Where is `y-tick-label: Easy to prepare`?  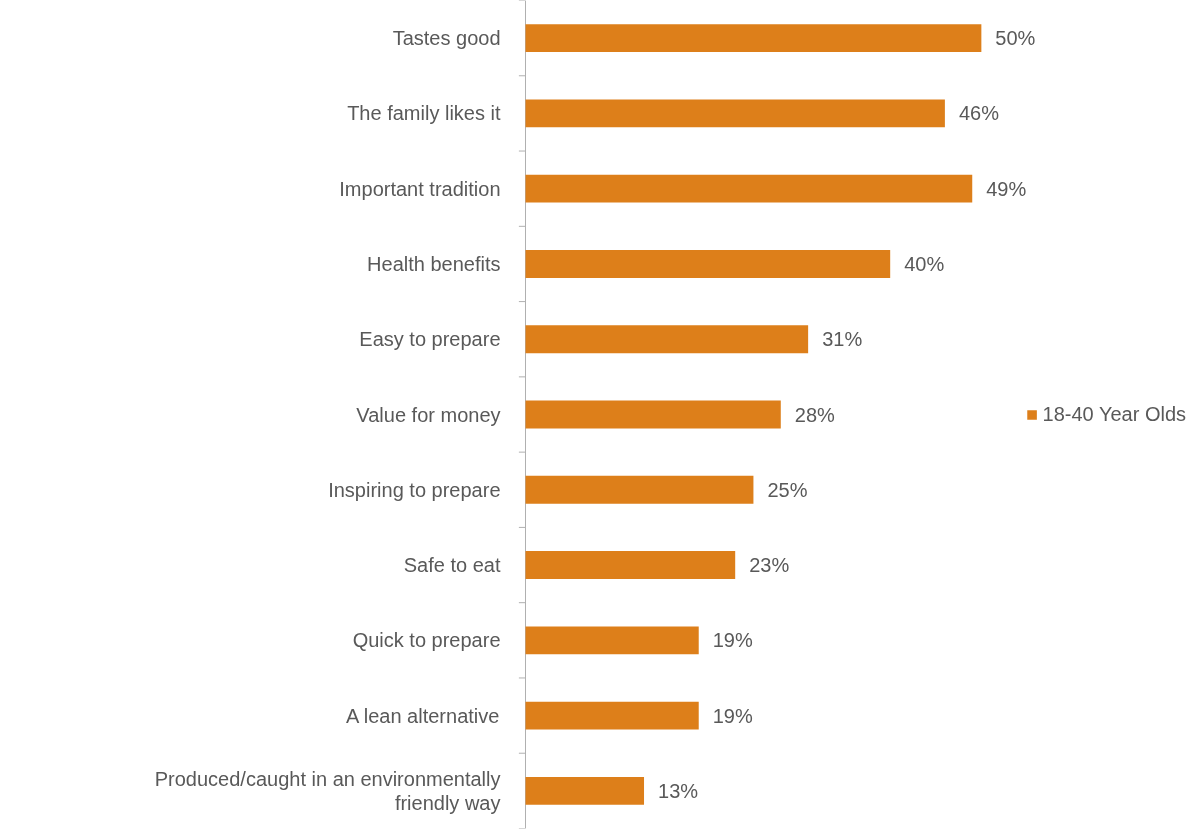 y-tick-label: Easy to prepare is located at coordinates (430, 339).